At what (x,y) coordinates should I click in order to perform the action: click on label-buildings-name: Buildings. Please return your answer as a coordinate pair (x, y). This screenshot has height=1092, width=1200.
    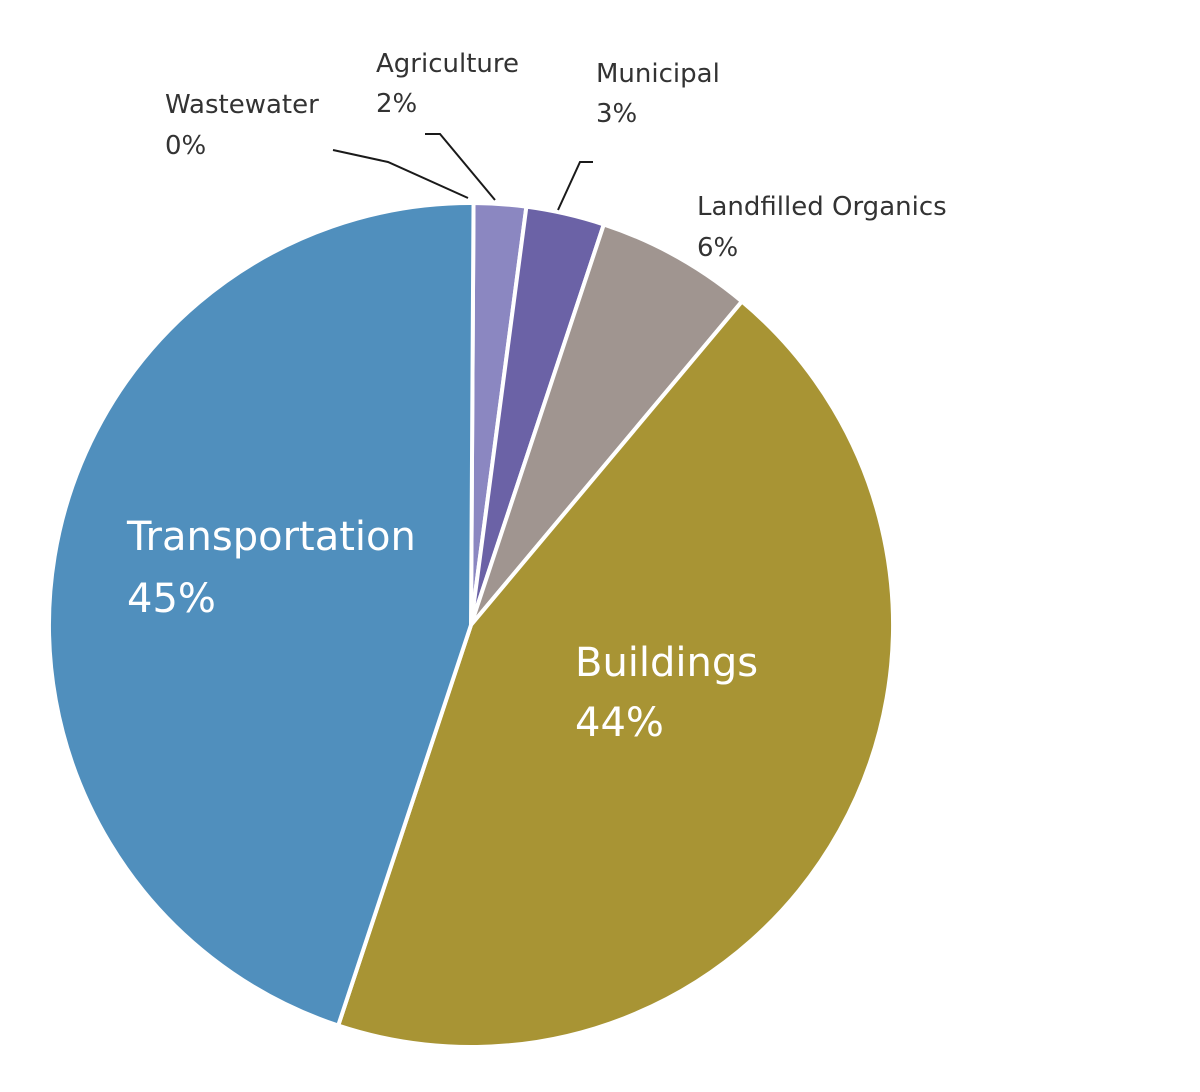
    Looking at the image, I should click on (666, 663).